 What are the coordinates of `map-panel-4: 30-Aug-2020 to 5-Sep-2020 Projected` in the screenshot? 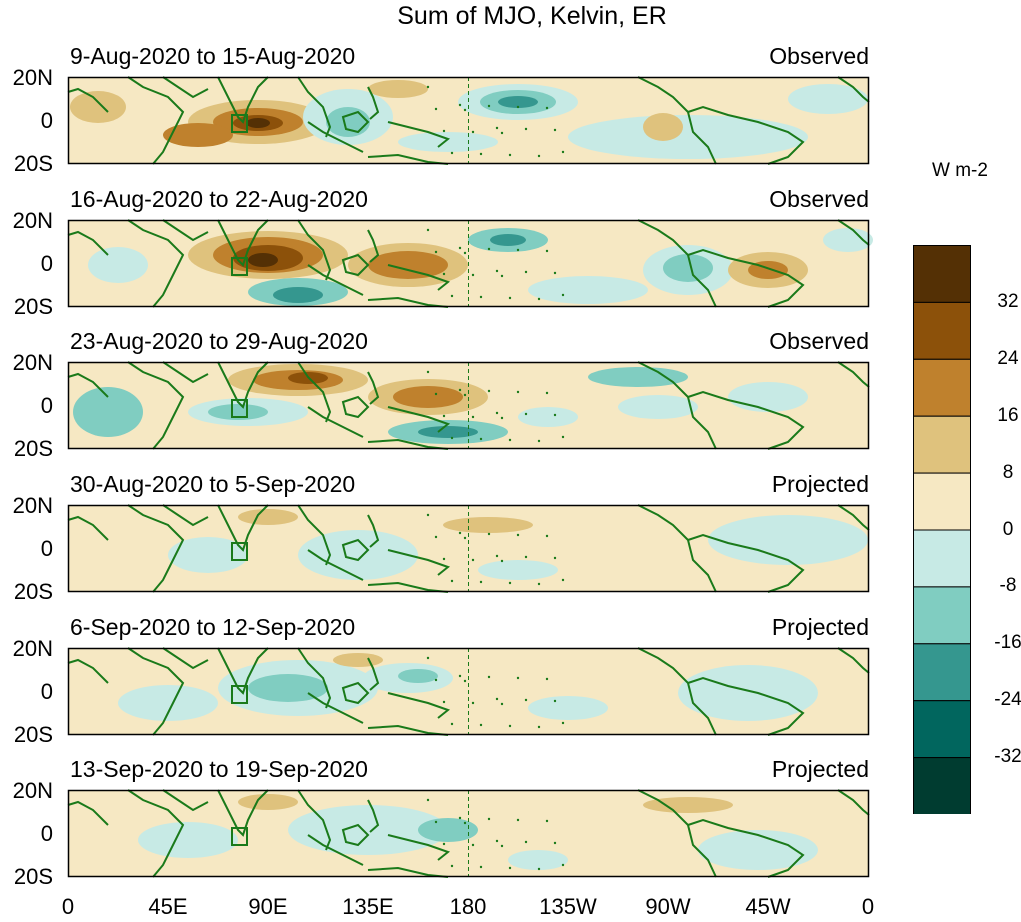 It's located at (468, 532).